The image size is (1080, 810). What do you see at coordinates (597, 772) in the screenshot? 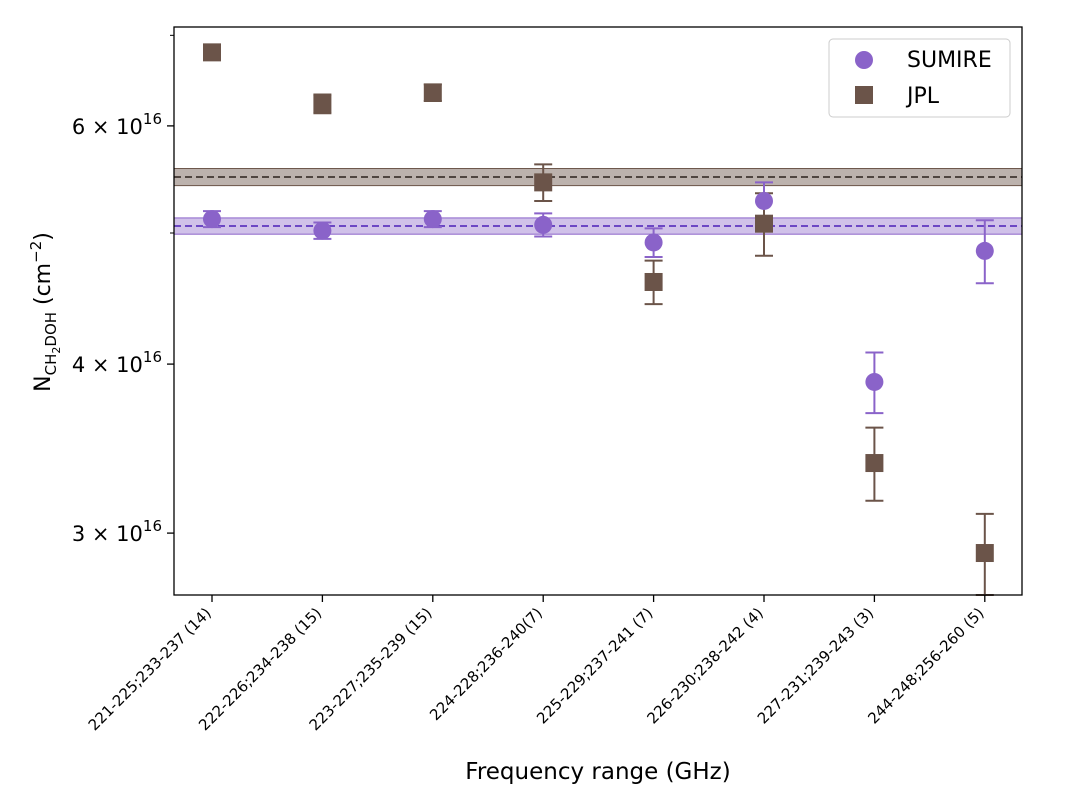
I see `x-axis-label: Frequency range (GHz)` at bounding box center [597, 772].